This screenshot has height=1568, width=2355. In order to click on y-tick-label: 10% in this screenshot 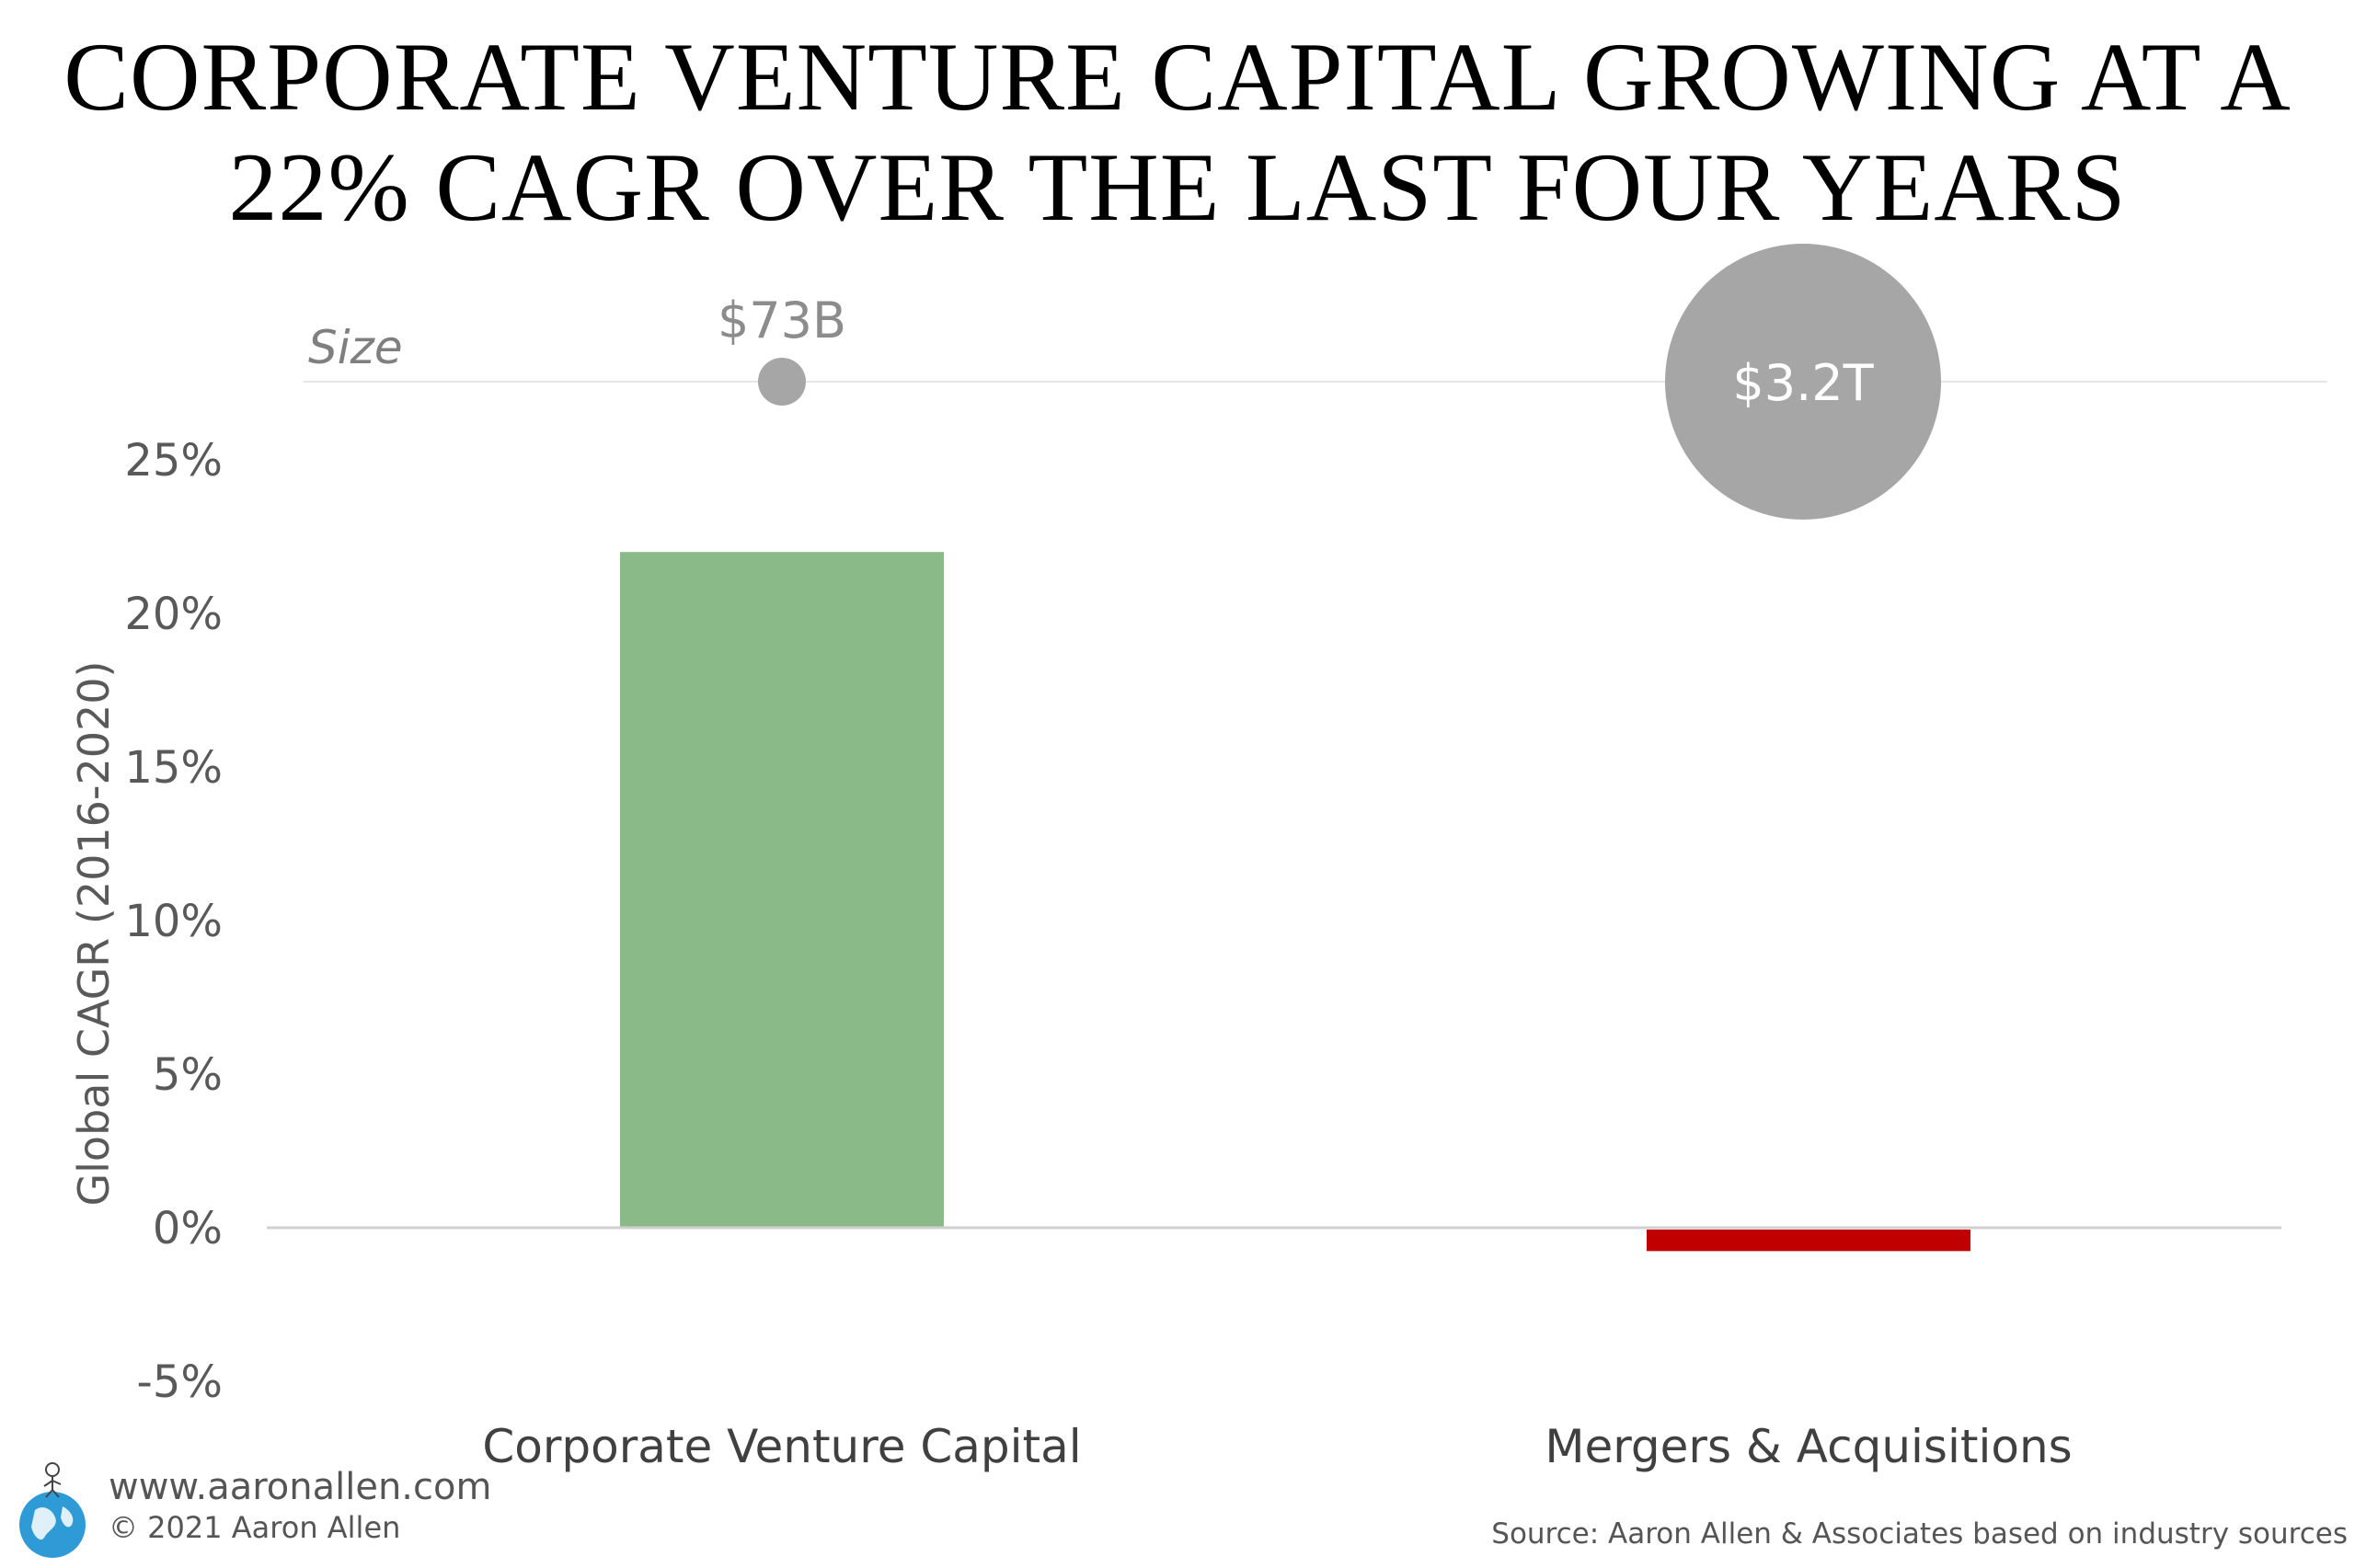, I will do `click(173, 921)`.